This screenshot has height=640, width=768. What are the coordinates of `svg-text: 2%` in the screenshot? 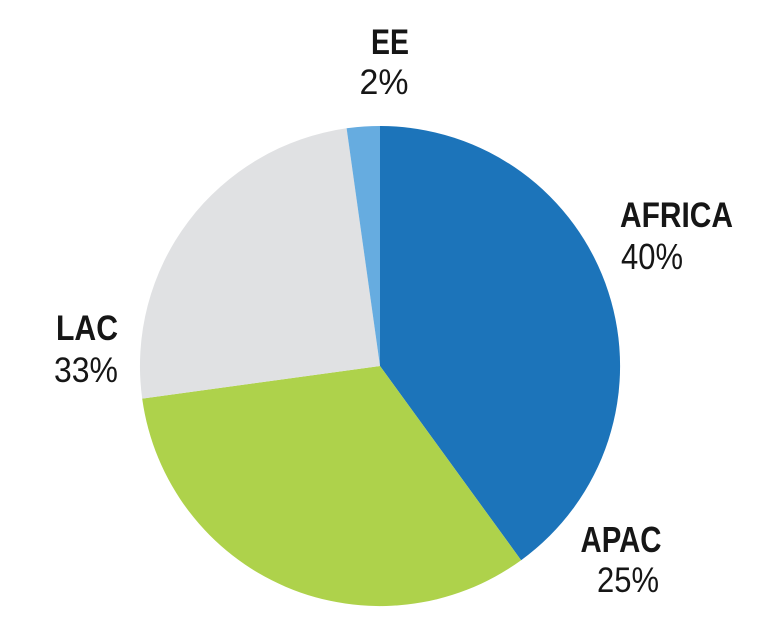 It's located at (384, 82).